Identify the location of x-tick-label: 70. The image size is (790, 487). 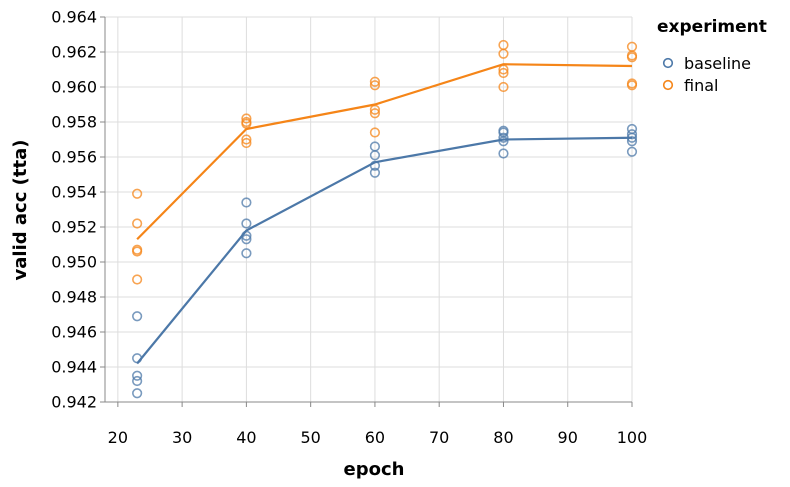
(439, 437).